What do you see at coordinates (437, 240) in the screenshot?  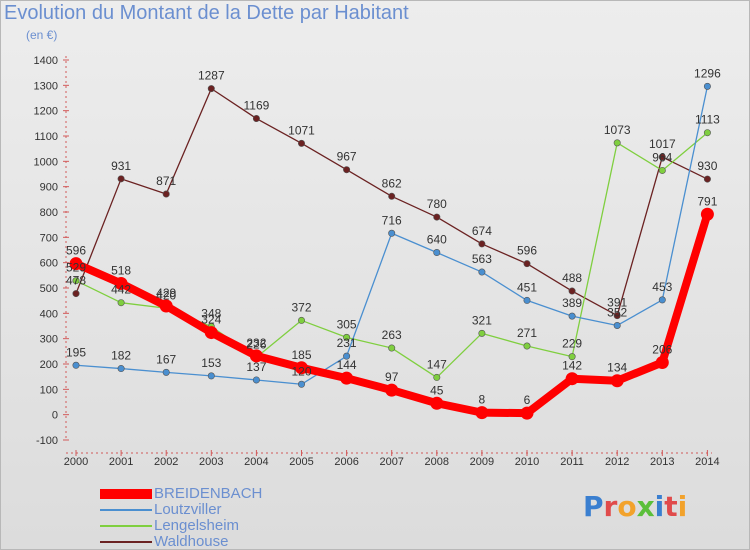 I see `data-label-loutzviller: 640` at bounding box center [437, 240].